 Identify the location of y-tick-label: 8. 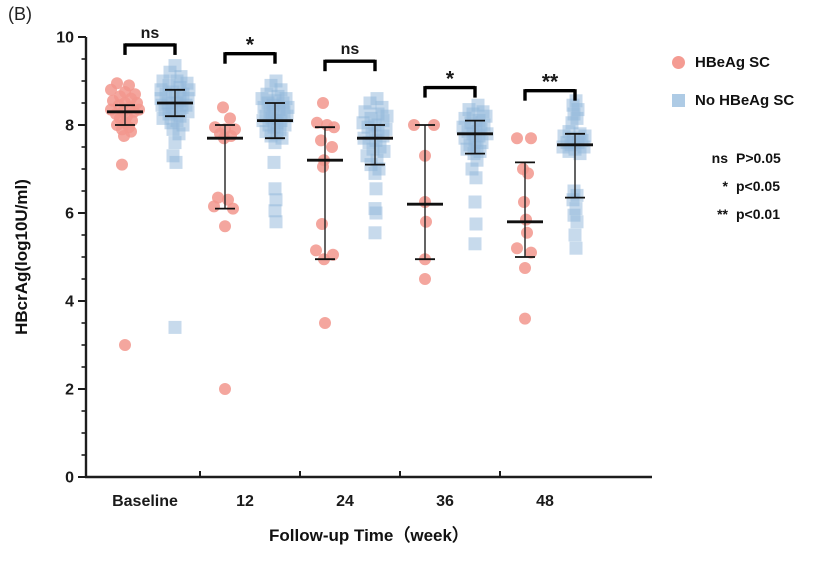
(69, 126).